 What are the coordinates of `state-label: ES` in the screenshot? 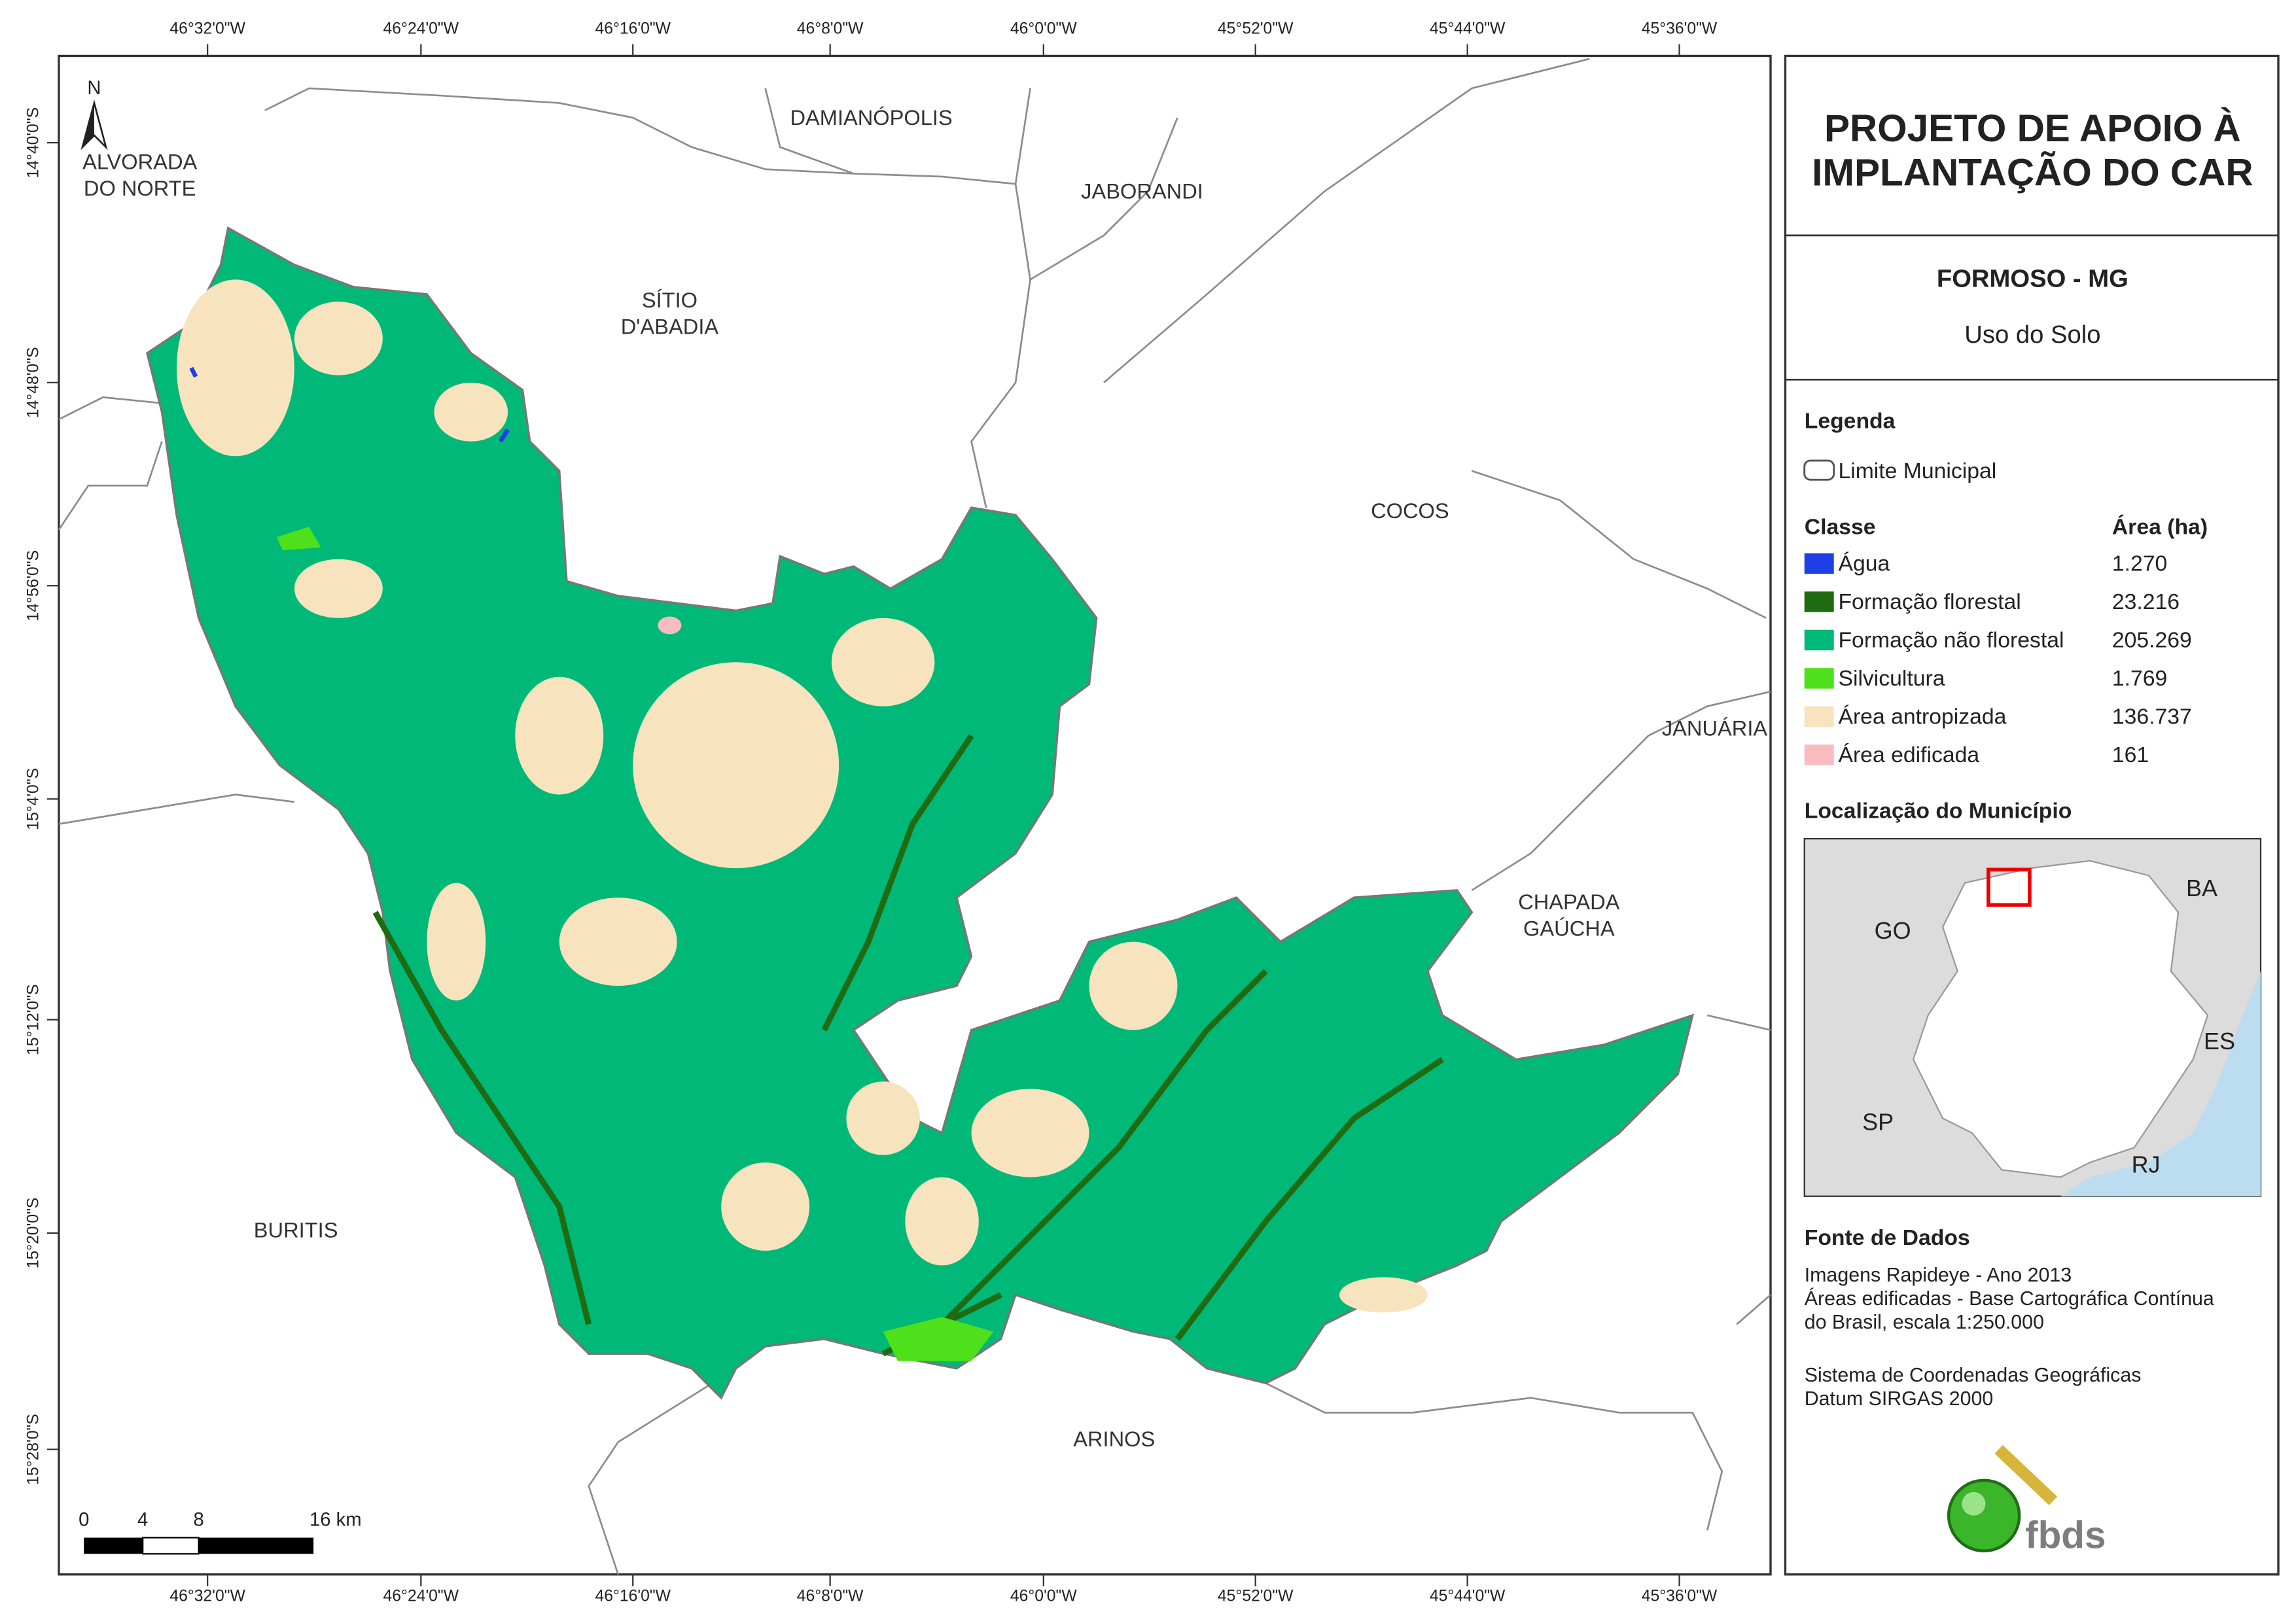 It's located at (2220, 1041).